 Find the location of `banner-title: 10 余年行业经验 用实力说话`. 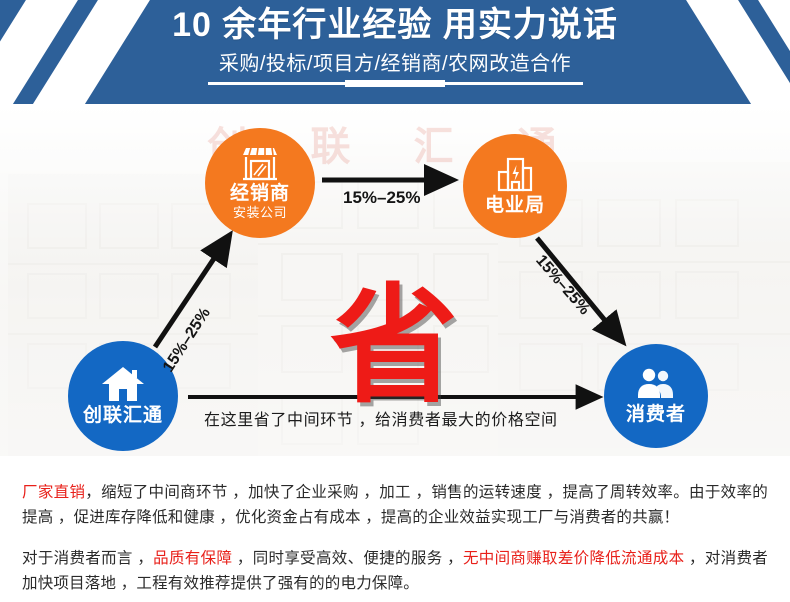

banner-title: 10 余年行业经验 用实力说话 is located at coordinates (395, 25).